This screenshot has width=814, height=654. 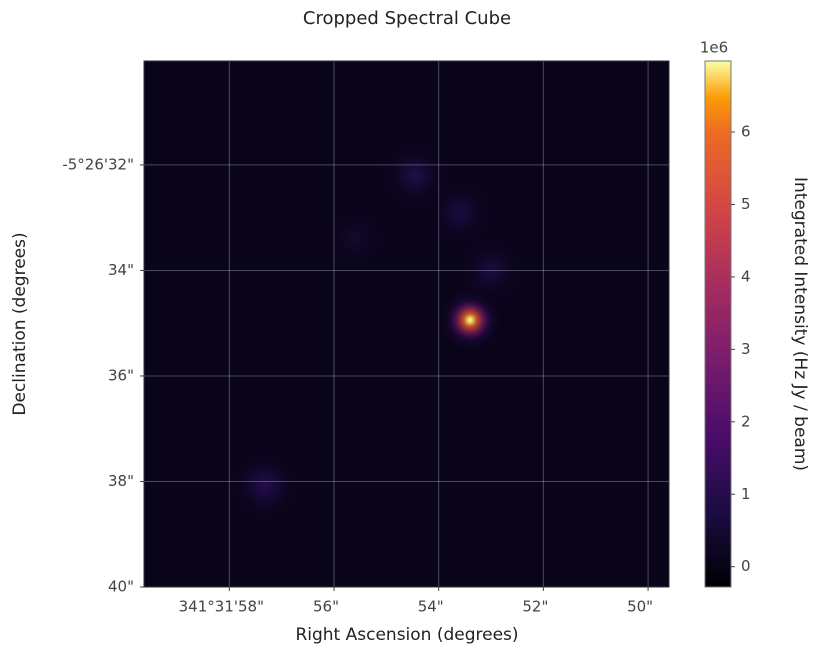 What do you see at coordinates (746, 566) in the screenshot?
I see `colorbar-tick-label: 0` at bounding box center [746, 566].